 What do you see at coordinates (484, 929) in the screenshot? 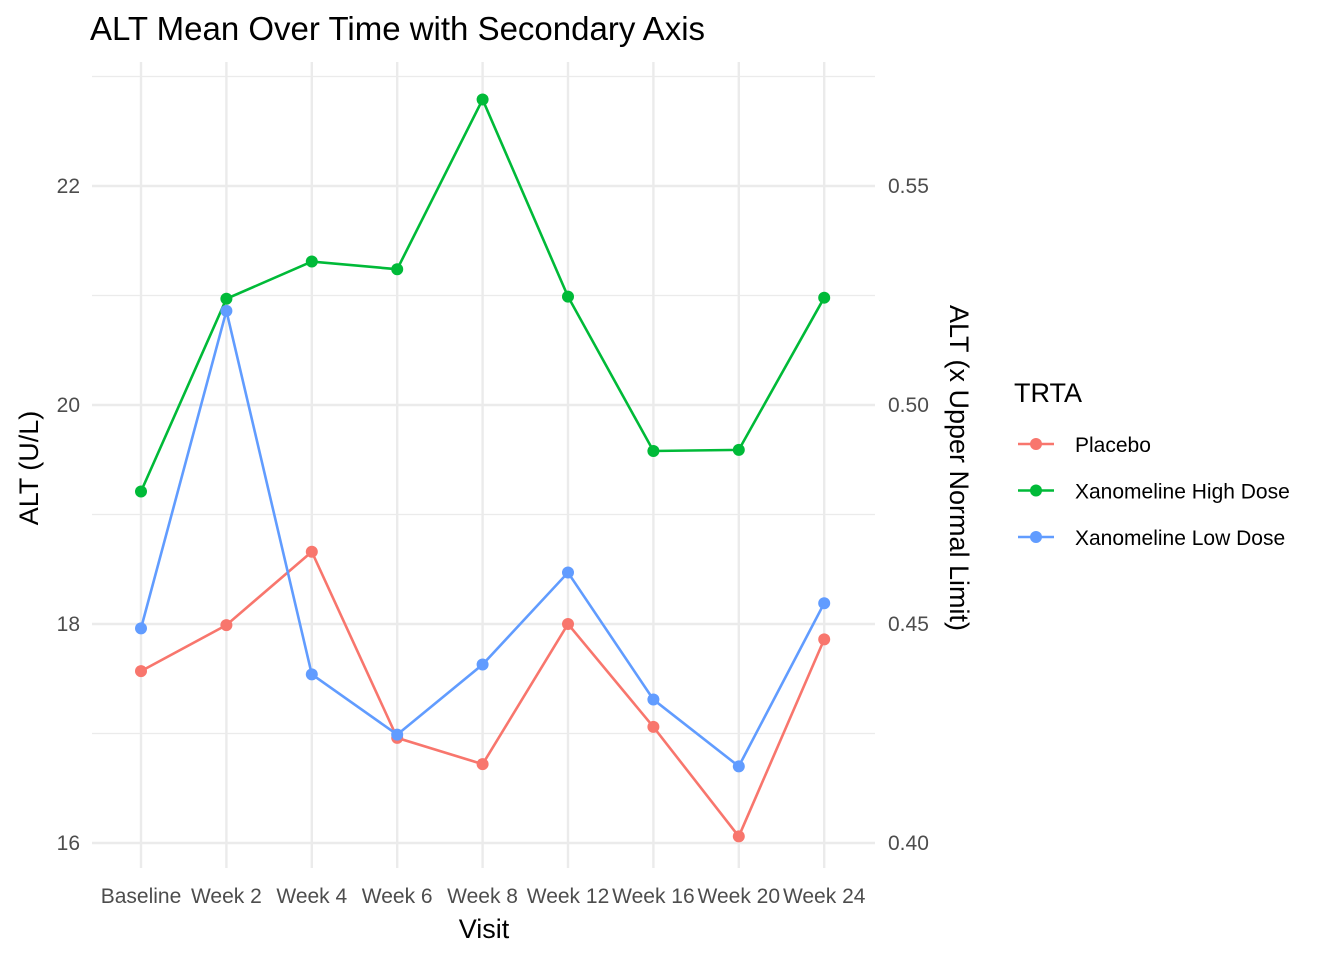
I see `x-axis-title: Visit` at bounding box center [484, 929].